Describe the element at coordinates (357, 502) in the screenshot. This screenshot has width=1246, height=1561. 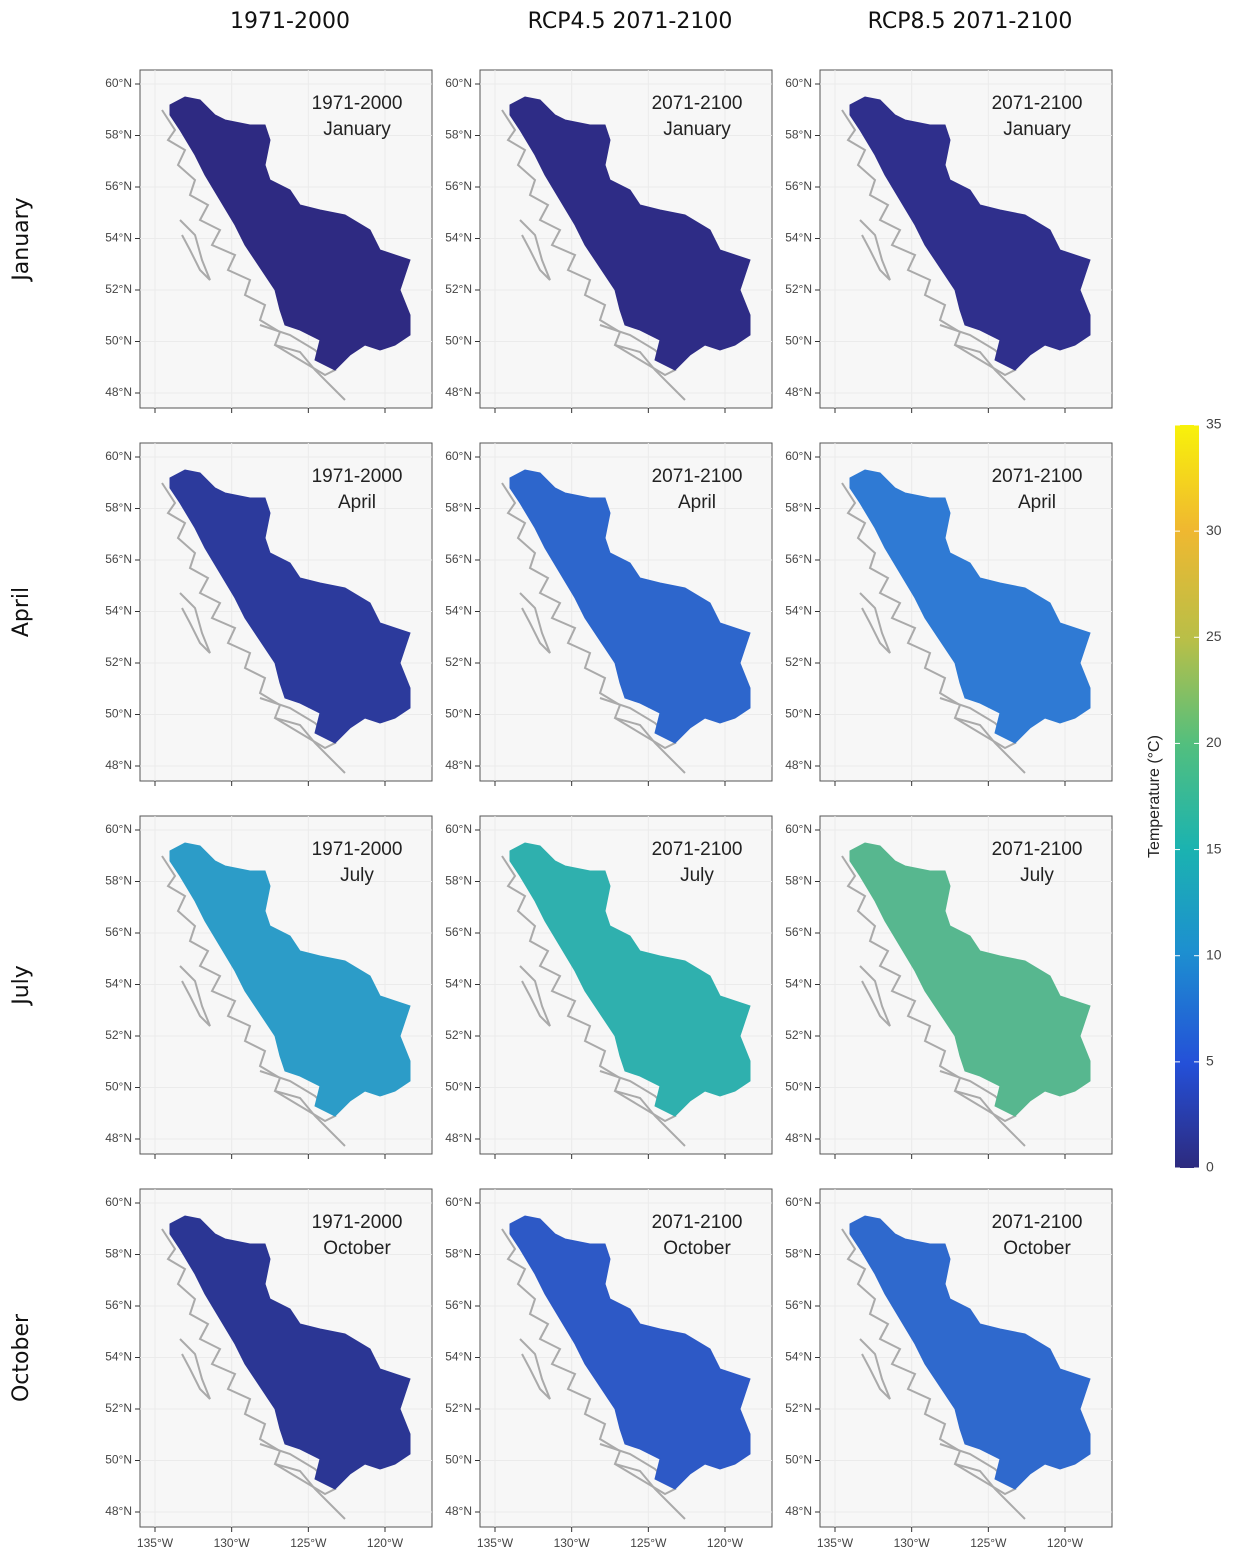
I see `panel-month: April` at that location.